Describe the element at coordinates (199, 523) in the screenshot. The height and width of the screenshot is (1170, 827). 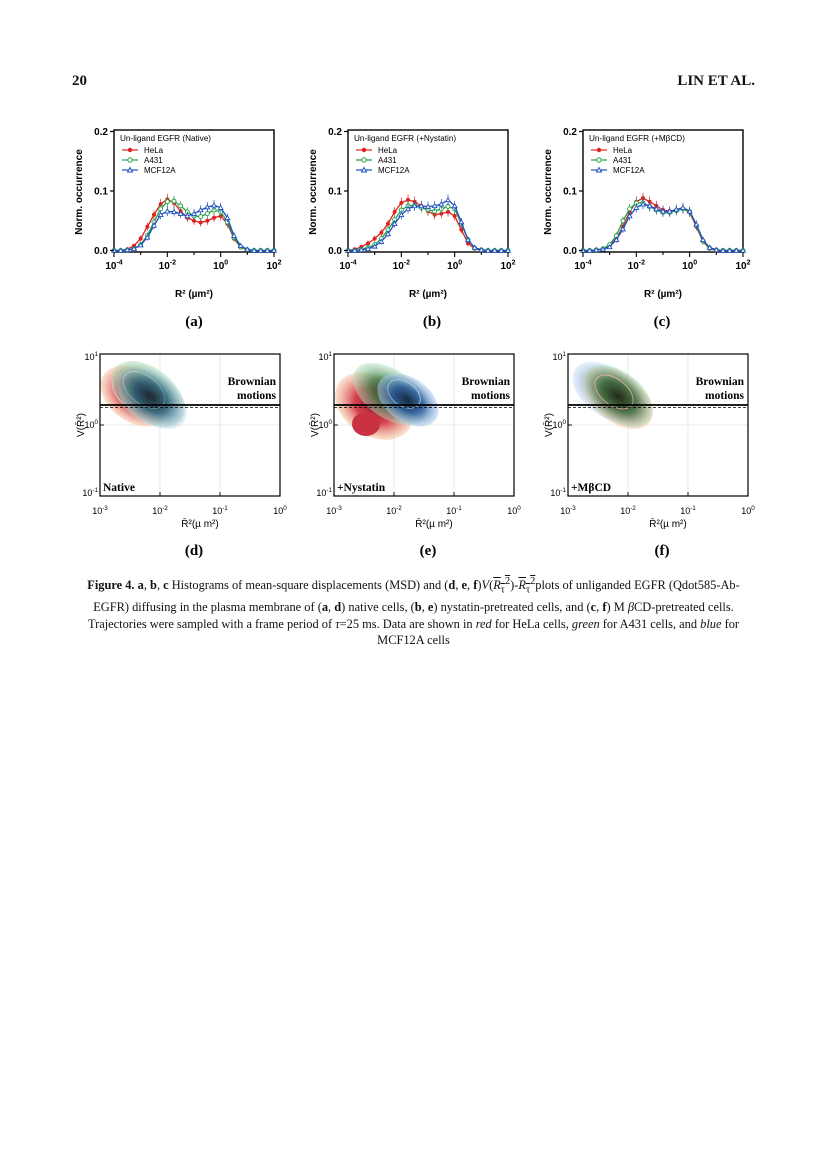
I see `cont-xlabel-d: R̄²(µ m²)` at that location.